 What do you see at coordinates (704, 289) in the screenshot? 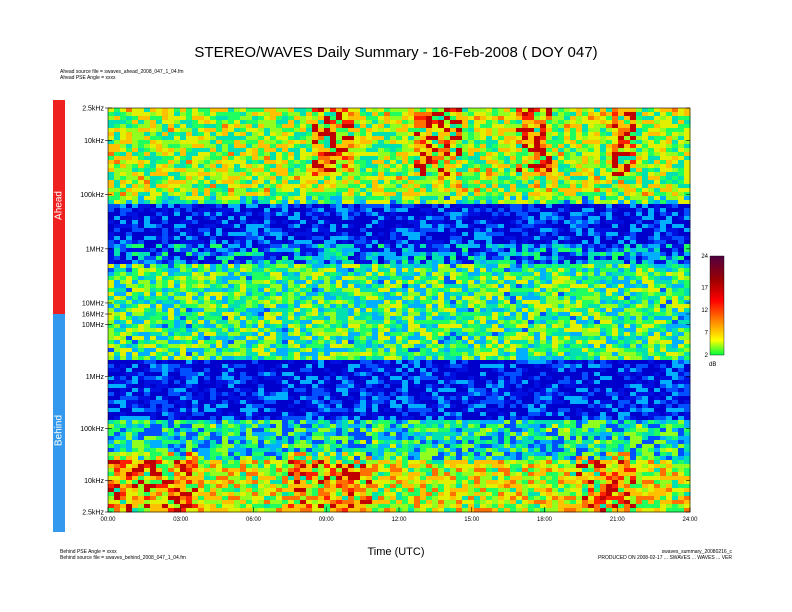
I see `colorbar-tick-label: 17` at bounding box center [704, 289].